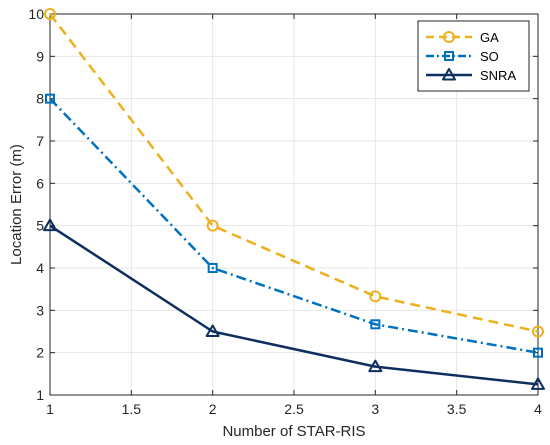 The height and width of the screenshot is (445, 550). I want to click on legend-entries: GA SO SNRA, so click(471, 56).